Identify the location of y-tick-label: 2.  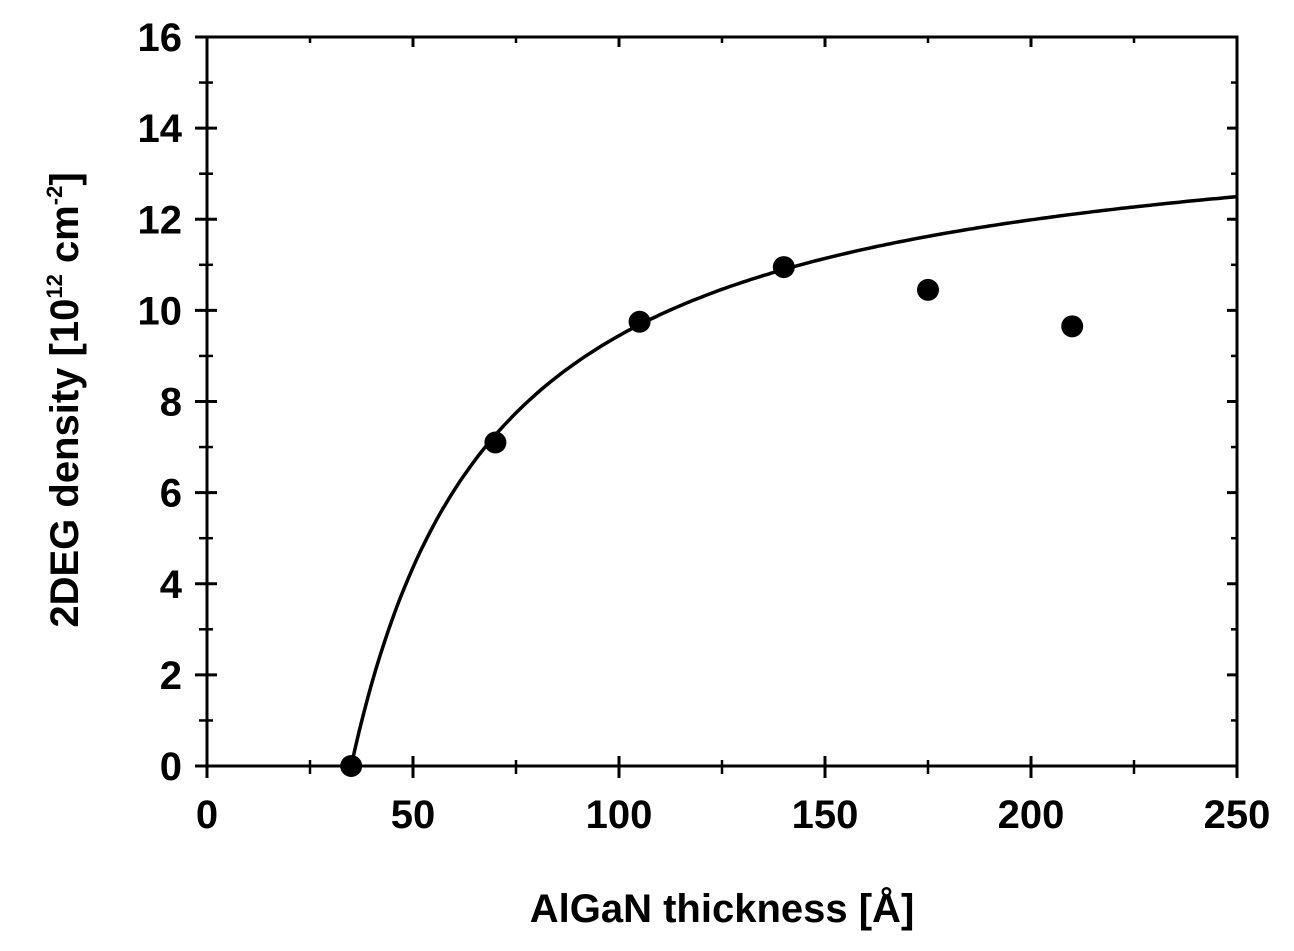
(171, 676).